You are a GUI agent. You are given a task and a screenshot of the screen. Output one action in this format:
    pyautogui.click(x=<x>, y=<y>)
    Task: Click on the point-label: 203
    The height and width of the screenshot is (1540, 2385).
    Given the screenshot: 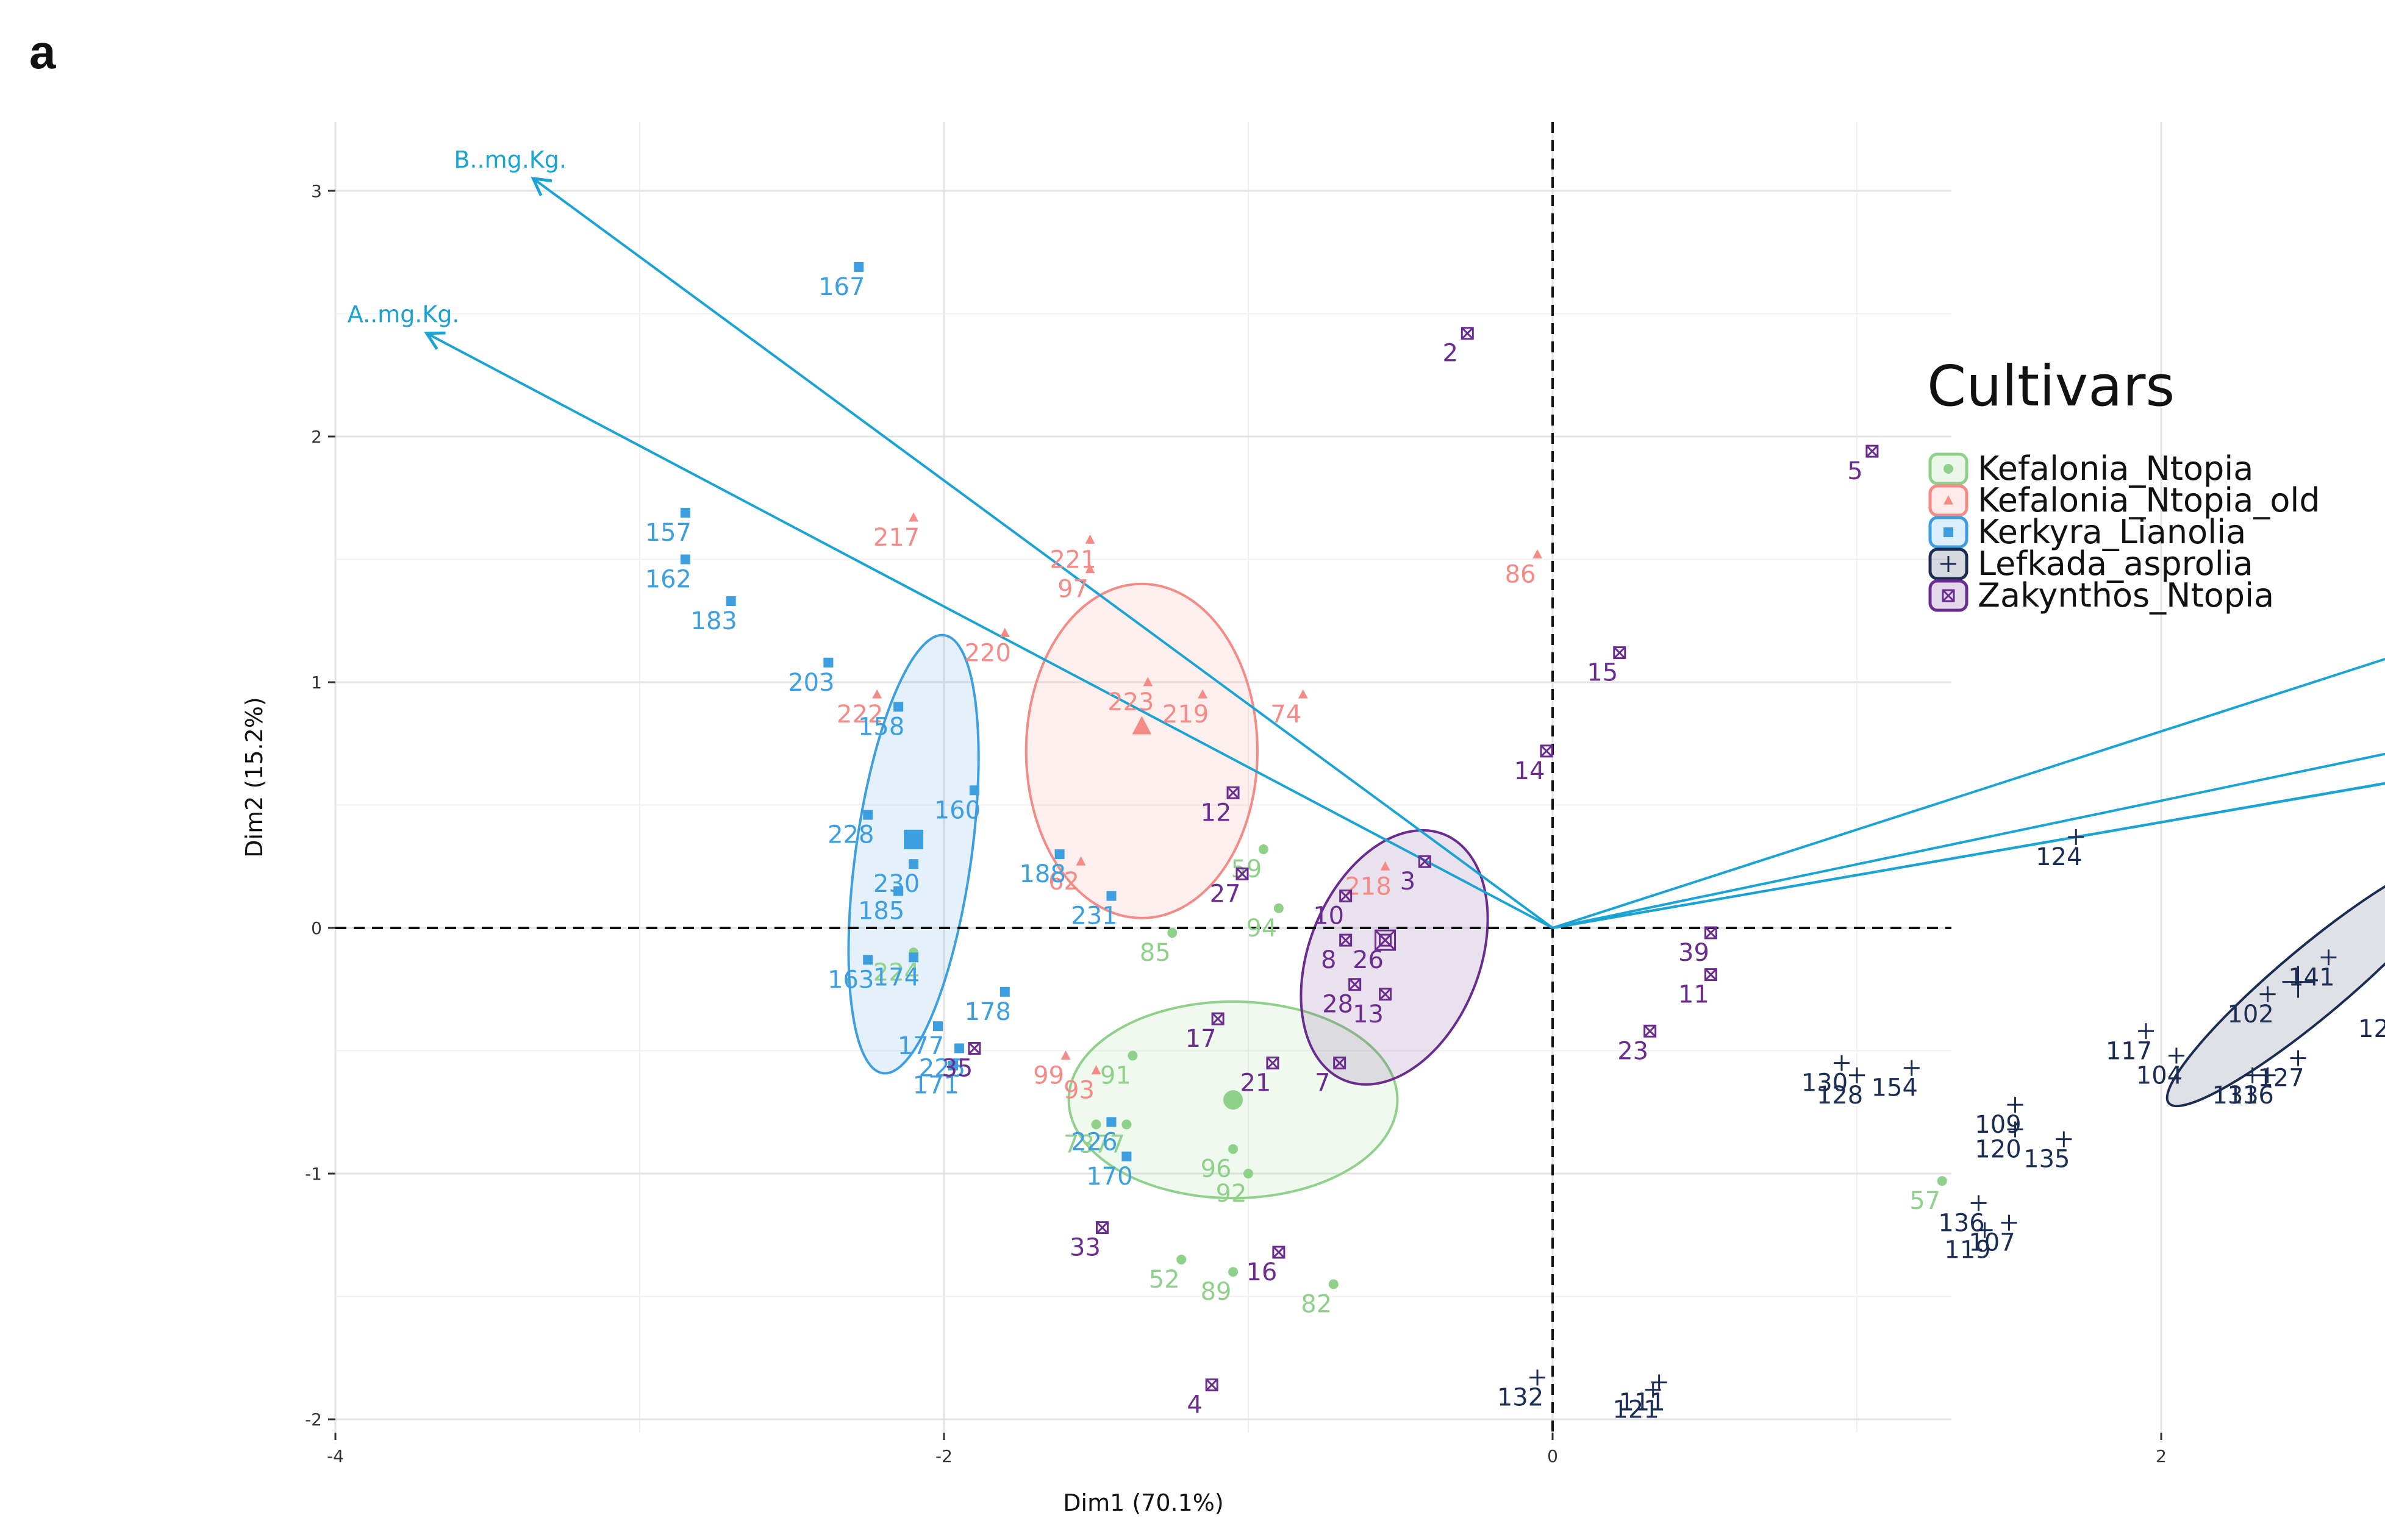 What is the action you would take?
    pyautogui.click(x=811, y=683)
    